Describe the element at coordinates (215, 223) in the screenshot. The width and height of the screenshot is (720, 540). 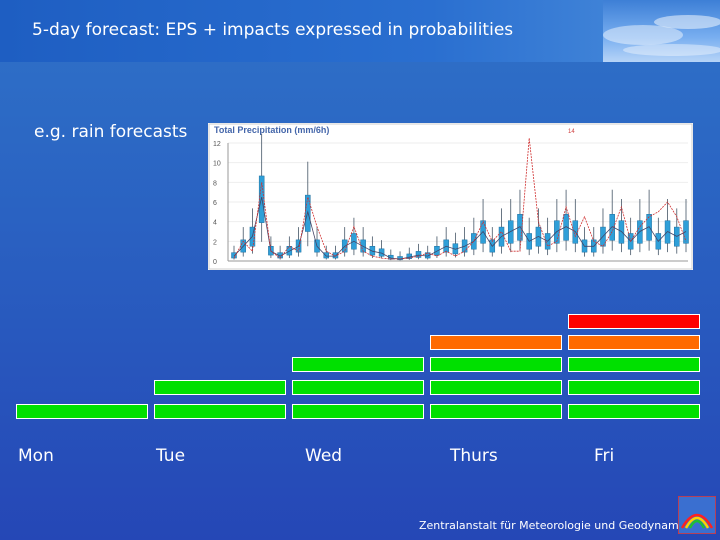
I see `y-tick-label: 4` at that location.